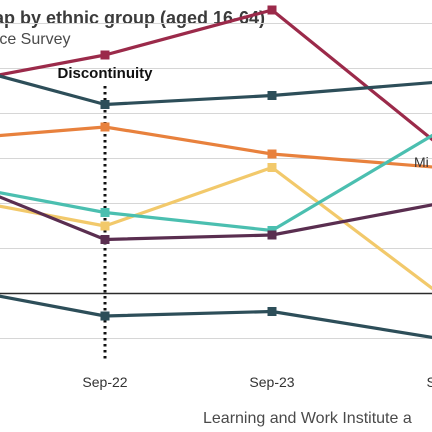 This screenshot has height=432, width=432. I want to click on chart-subtitle: rce Survey, so click(35, 39).